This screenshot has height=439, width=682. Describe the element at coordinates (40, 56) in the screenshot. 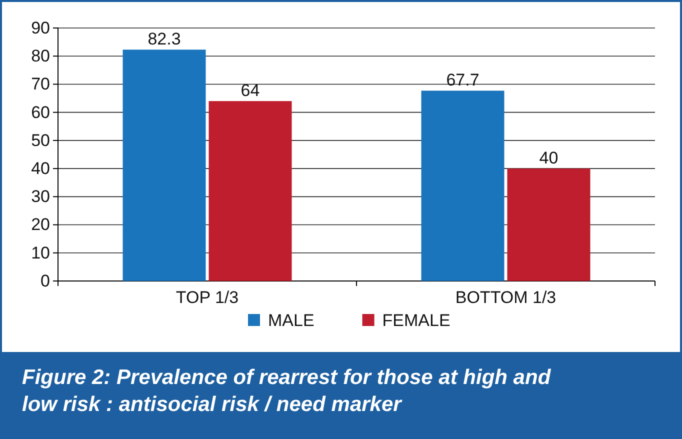

I see `y-tick-label: 80` at that location.